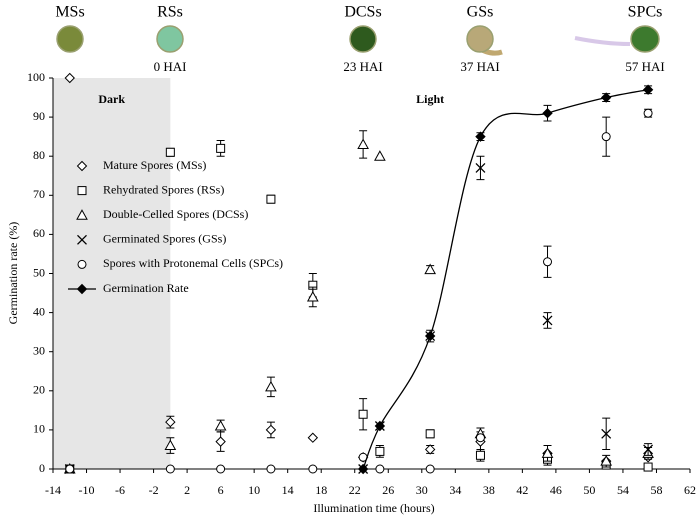 The image size is (700, 520). Describe the element at coordinates (522, 490) in the screenshot. I see `x-tick-label: 42` at that location.